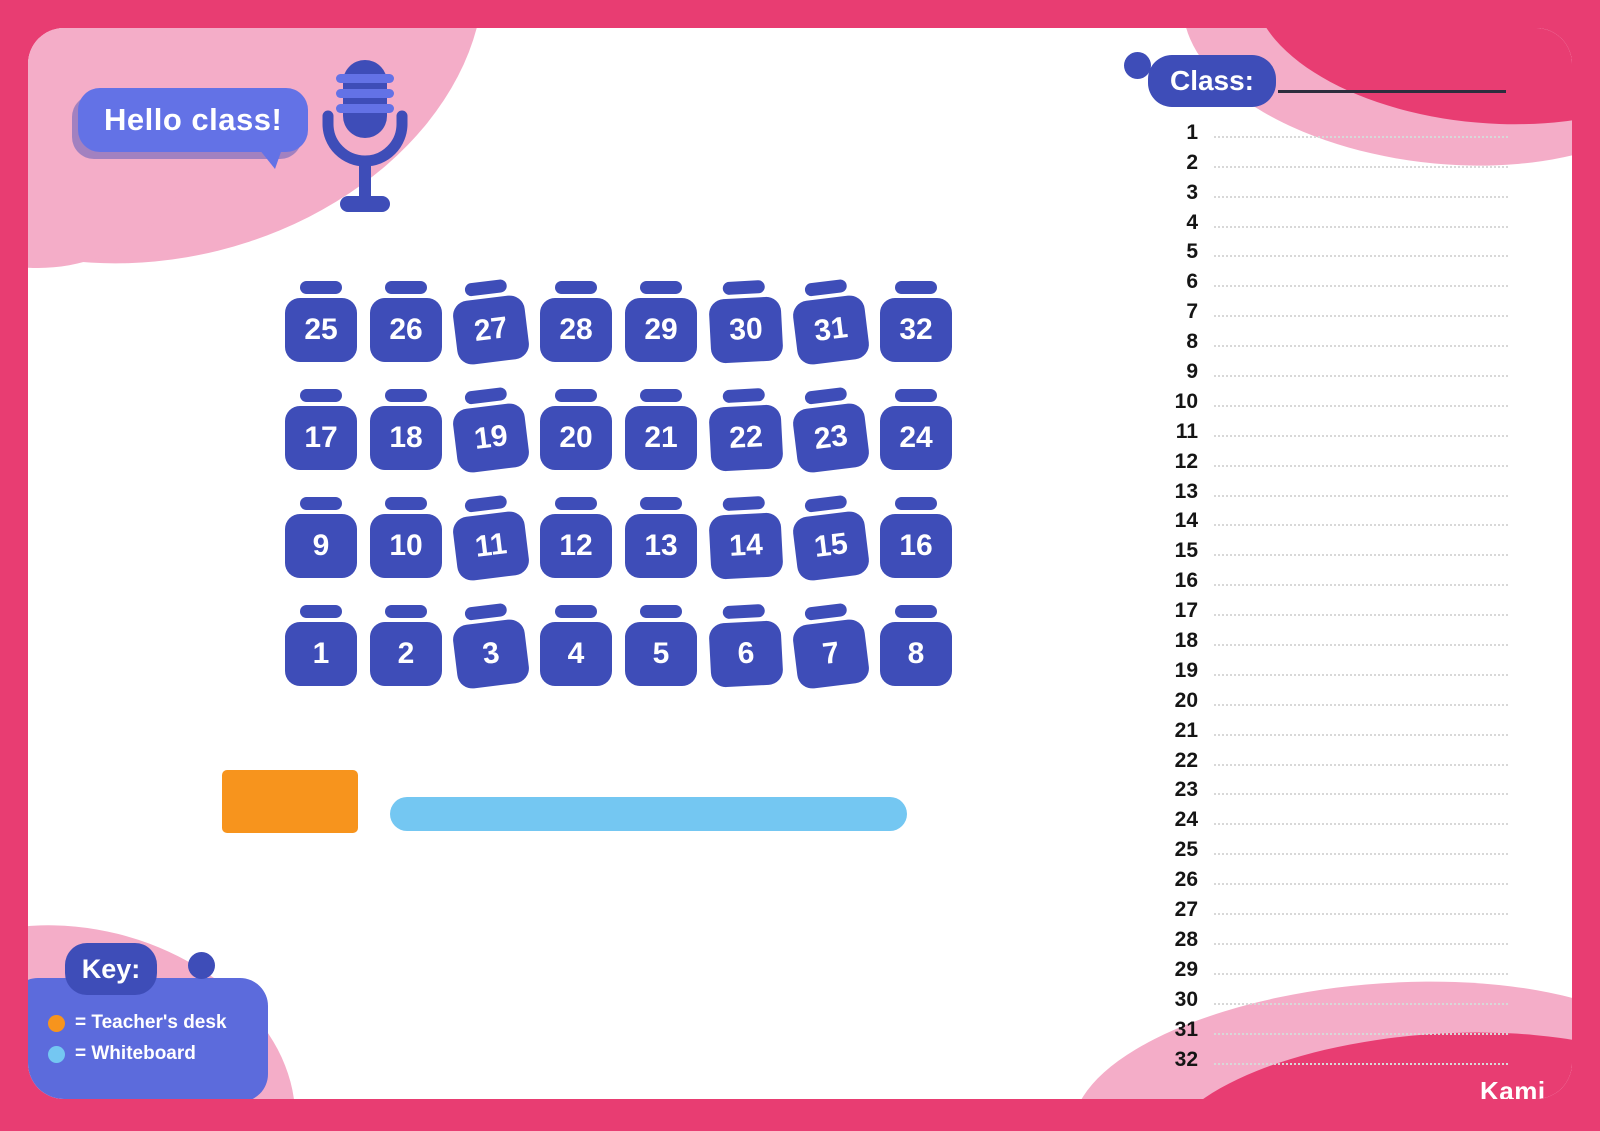 Image resolution: width=1600 pixels, height=1131 pixels. Describe the element at coordinates (491, 330) in the screenshot. I see `seat-27: 27` at that location.